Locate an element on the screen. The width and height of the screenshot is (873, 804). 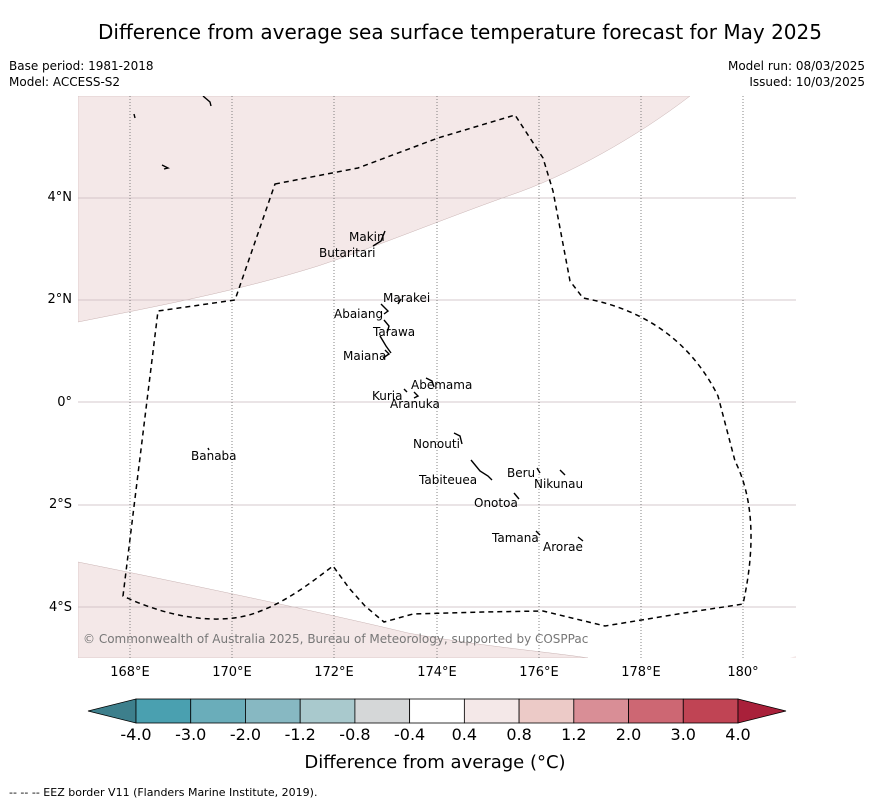
lon-label-172e: 172°E is located at coordinates (334, 672).